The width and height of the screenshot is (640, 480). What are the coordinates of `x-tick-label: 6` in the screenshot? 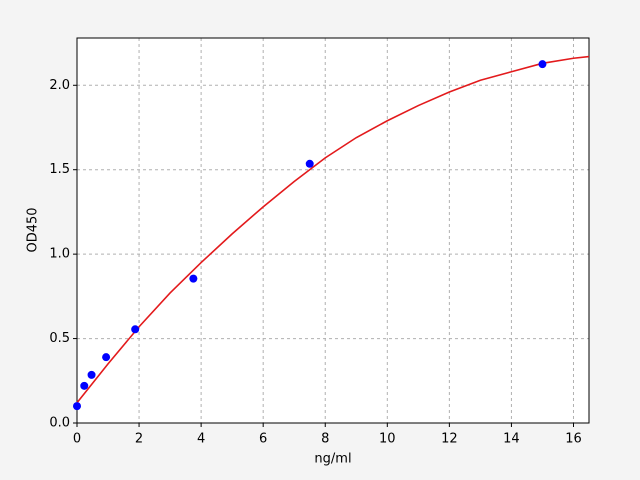 It's located at (263, 439).